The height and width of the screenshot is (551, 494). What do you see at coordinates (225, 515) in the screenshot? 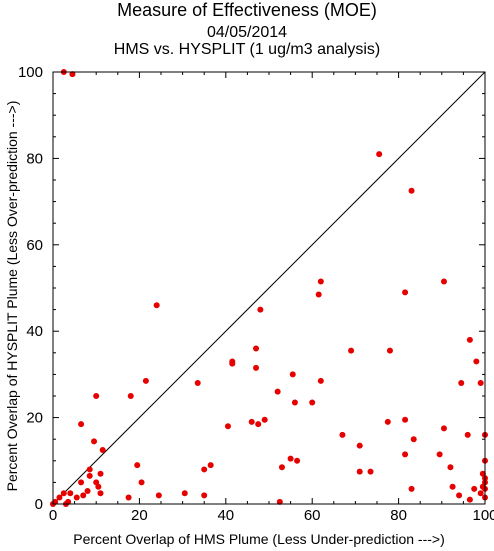
I see `x-tick-label: 40` at bounding box center [225, 515].